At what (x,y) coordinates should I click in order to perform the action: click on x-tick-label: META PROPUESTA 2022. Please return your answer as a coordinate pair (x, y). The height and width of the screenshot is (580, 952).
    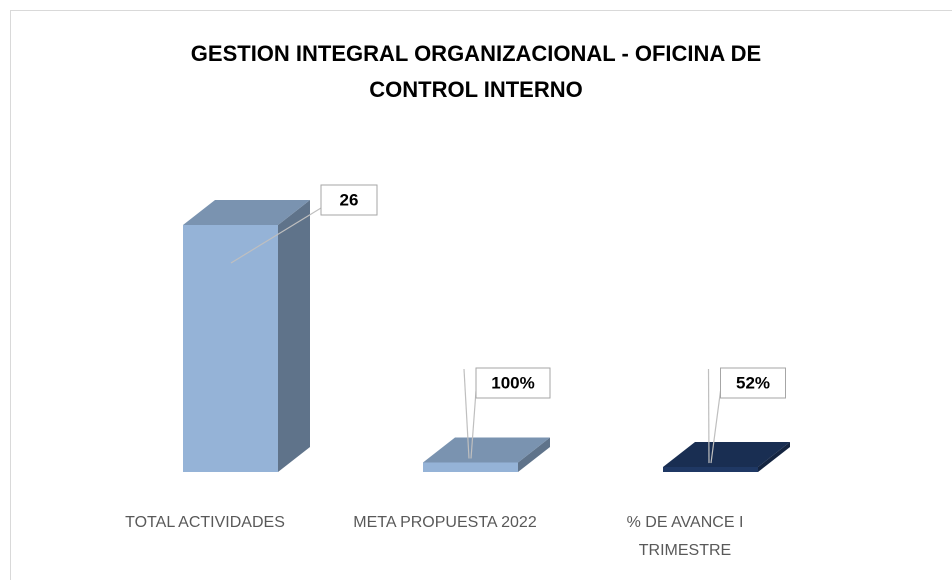
    Looking at the image, I should click on (445, 522).